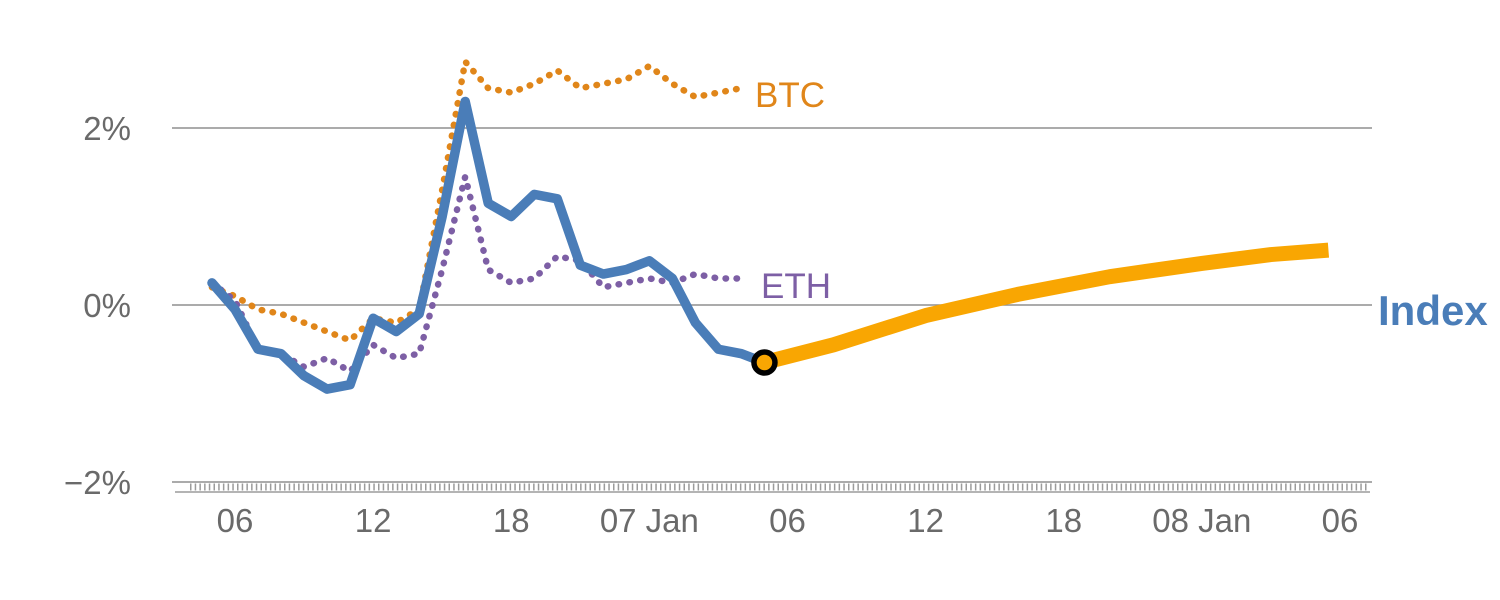 This screenshot has height=600, width=1500. Describe the element at coordinates (649, 520) in the screenshot. I see `svg-text: 07 Jan` at that location.